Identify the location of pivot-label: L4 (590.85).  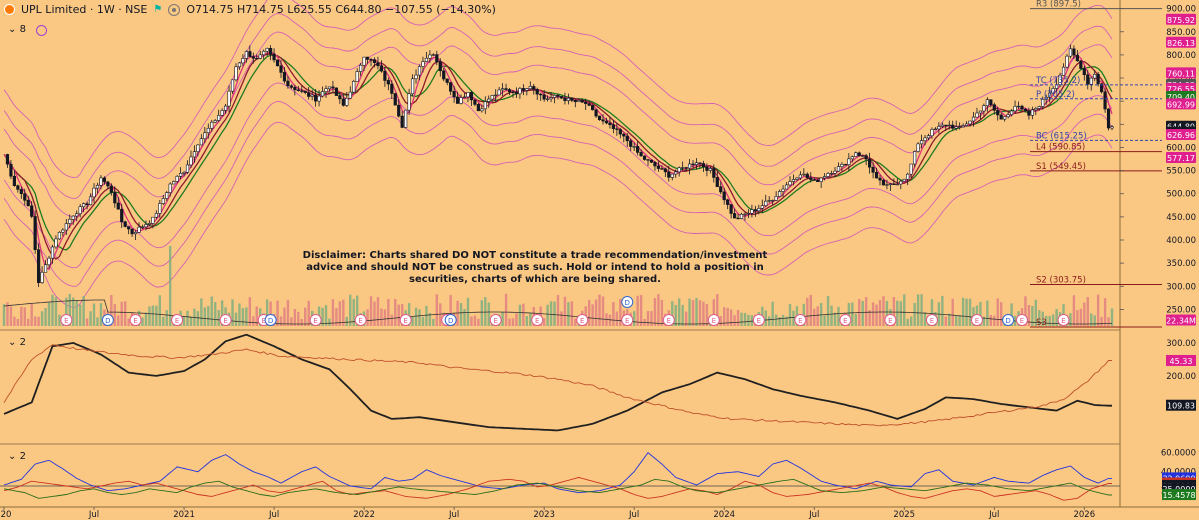
(1060, 148).